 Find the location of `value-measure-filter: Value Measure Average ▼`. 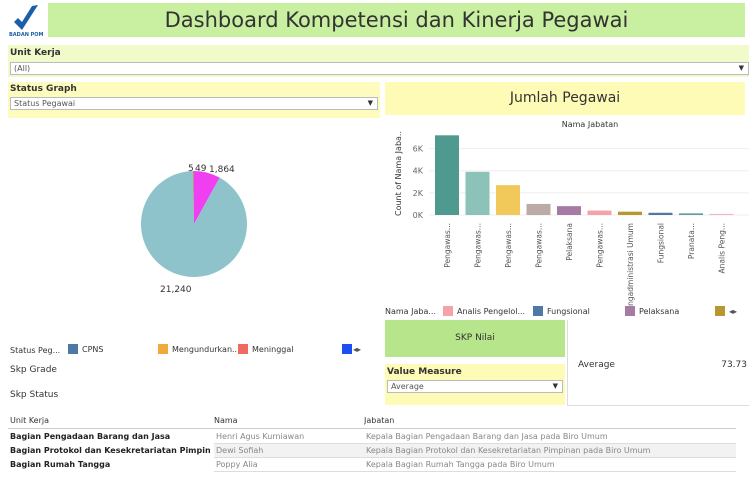

value-measure-filter: Value Measure Average ▼ is located at coordinates (475, 384).